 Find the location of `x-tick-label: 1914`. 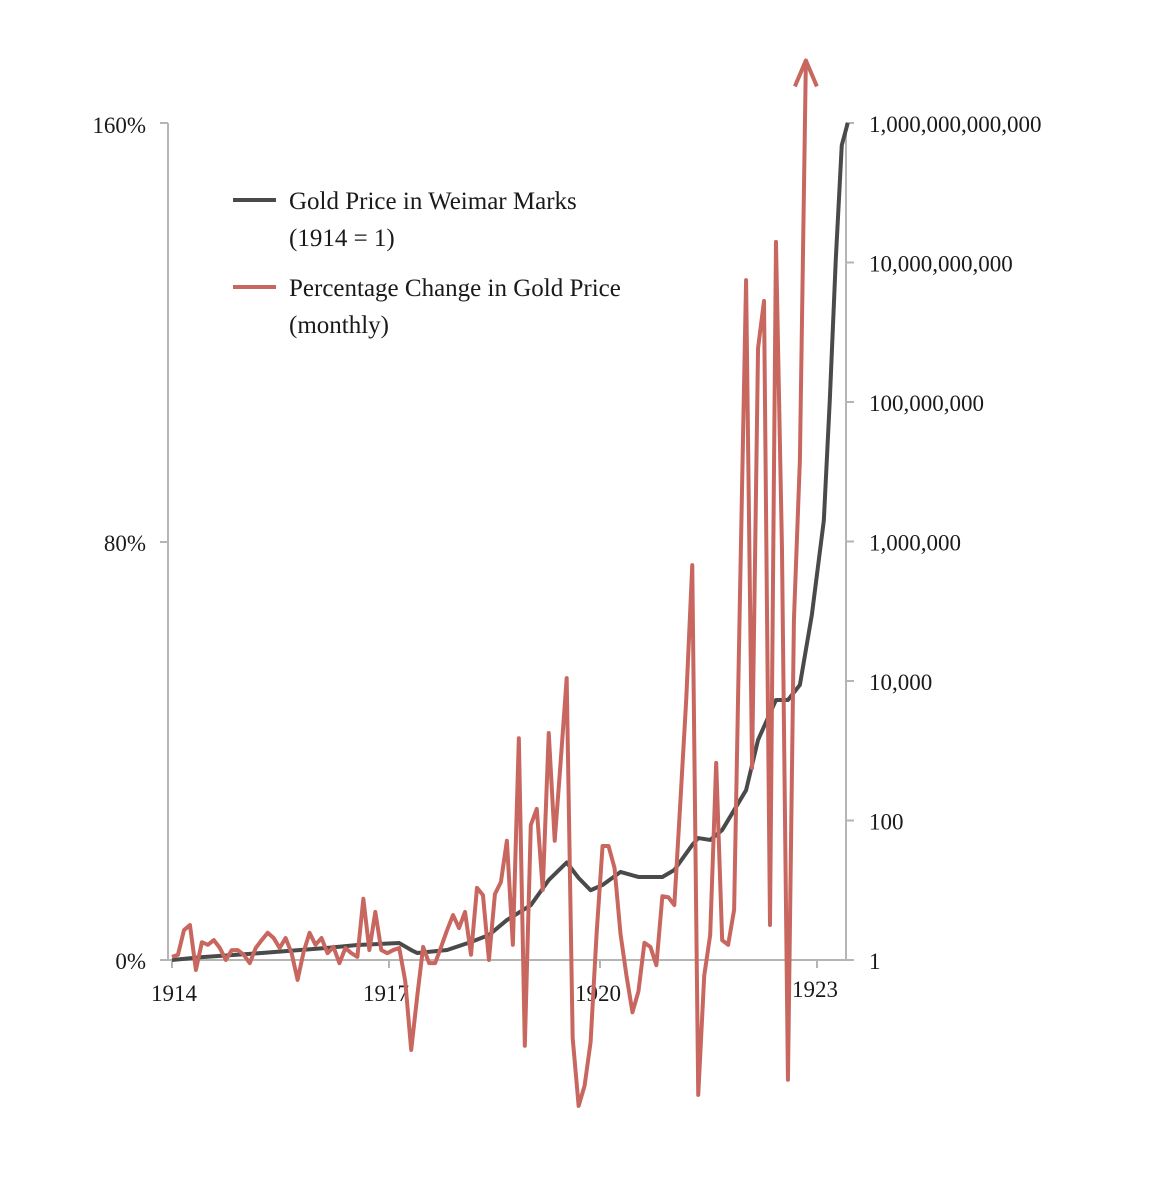

x-tick-label: 1914 is located at coordinates (174, 993).